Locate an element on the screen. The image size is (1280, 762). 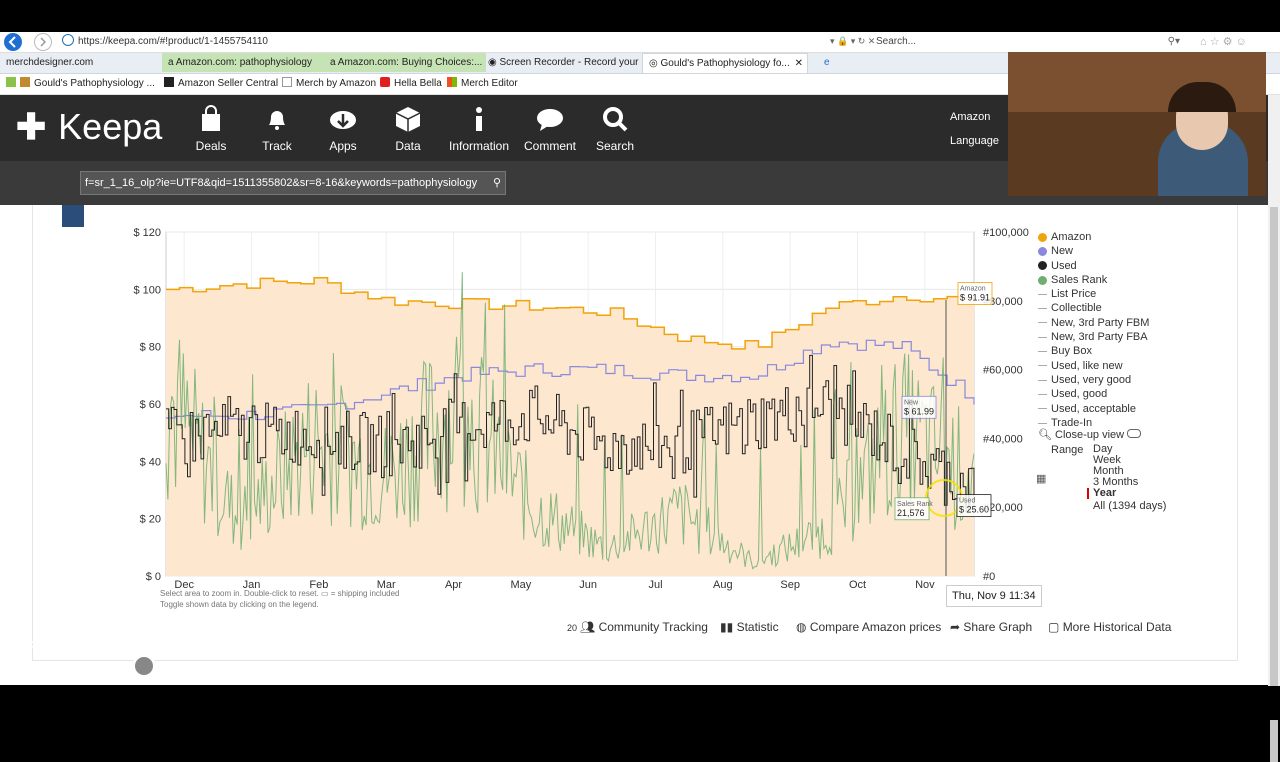
legend-item: New is located at coordinates (1093, 251).